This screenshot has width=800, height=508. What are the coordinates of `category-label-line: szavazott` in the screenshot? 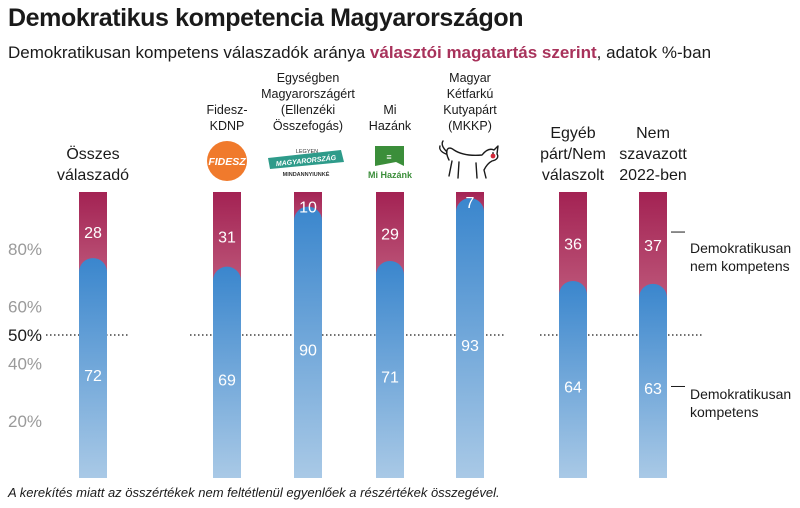 It's located at (653, 154).